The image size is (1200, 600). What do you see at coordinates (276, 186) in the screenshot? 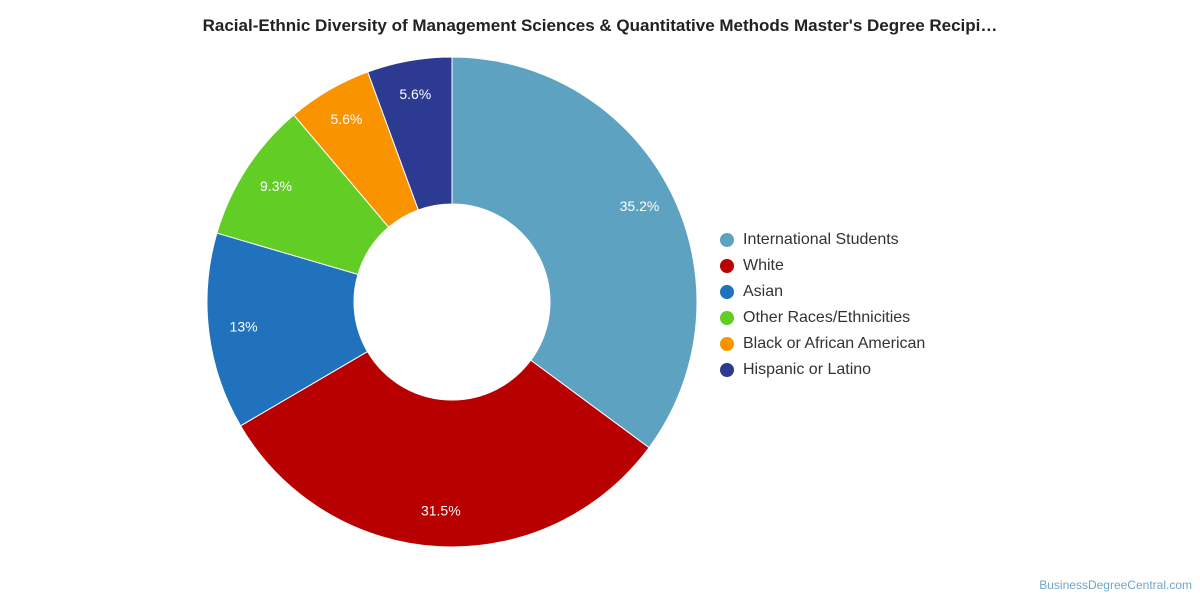
I see `slice-label-other-races-ethnicities: 9.3%` at bounding box center [276, 186].